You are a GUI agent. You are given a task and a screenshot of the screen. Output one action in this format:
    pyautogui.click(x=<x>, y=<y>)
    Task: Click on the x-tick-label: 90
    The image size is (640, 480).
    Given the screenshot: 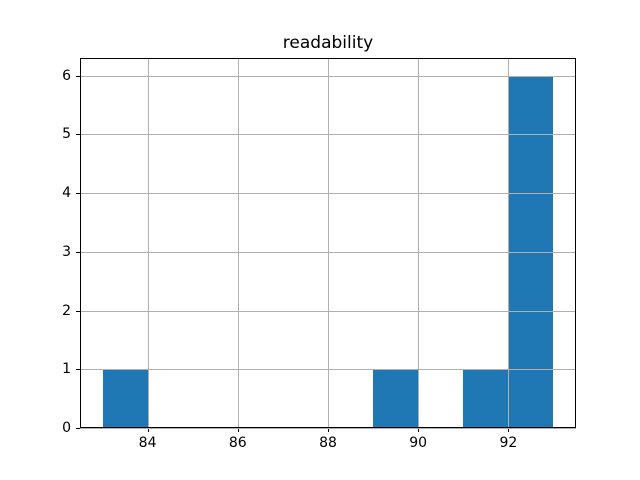 What is the action you would take?
    pyautogui.click(x=418, y=443)
    